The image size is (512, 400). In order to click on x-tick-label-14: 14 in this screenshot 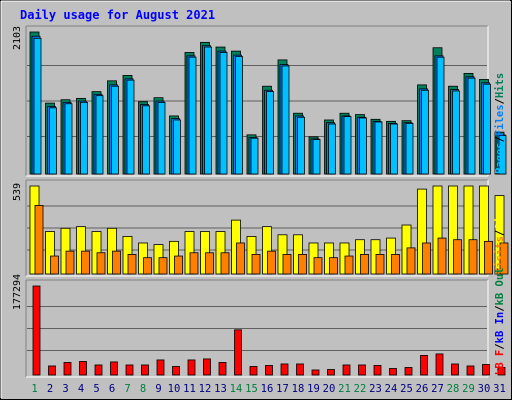, I will do `click(236, 389)`.